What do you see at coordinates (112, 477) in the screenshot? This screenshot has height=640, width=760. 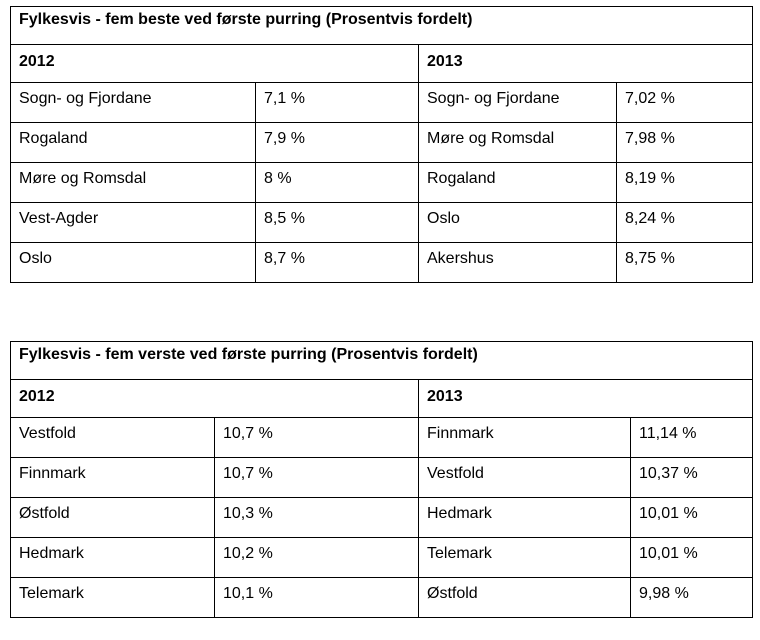 I see `county-2012: Finnmark` at bounding box center [112, 477].